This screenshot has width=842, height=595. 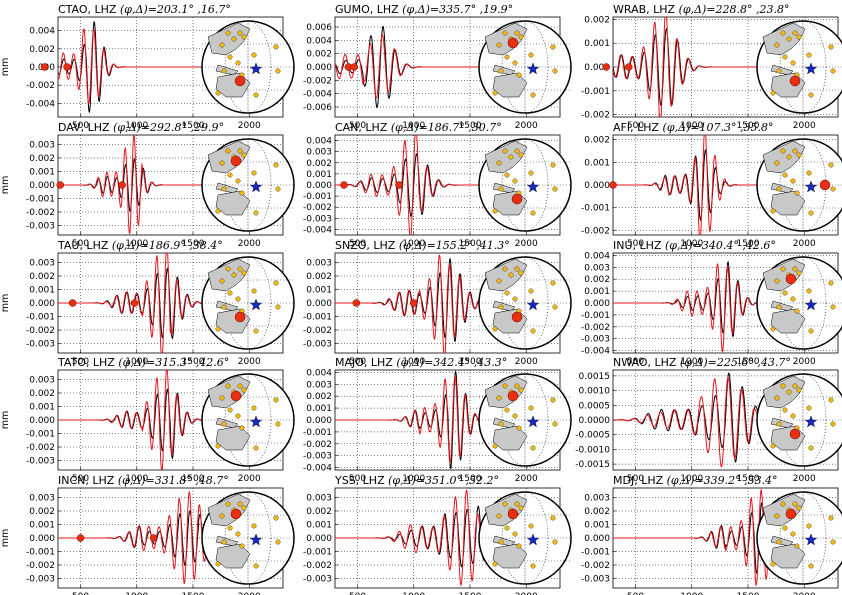 What do you see at coordinates (646, 362) in the screenshot?
I see `station-label: NWAO, LHZ` at bounding box center [646, 362].